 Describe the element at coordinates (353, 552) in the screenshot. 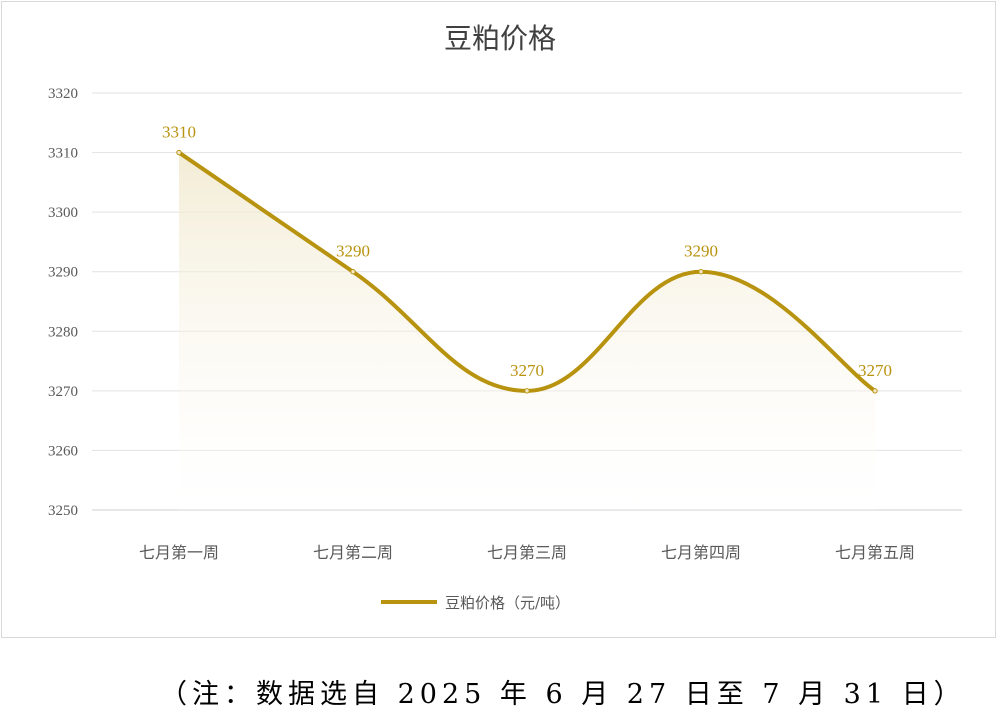

I see `x-category-label: 七月第二周` at that location.